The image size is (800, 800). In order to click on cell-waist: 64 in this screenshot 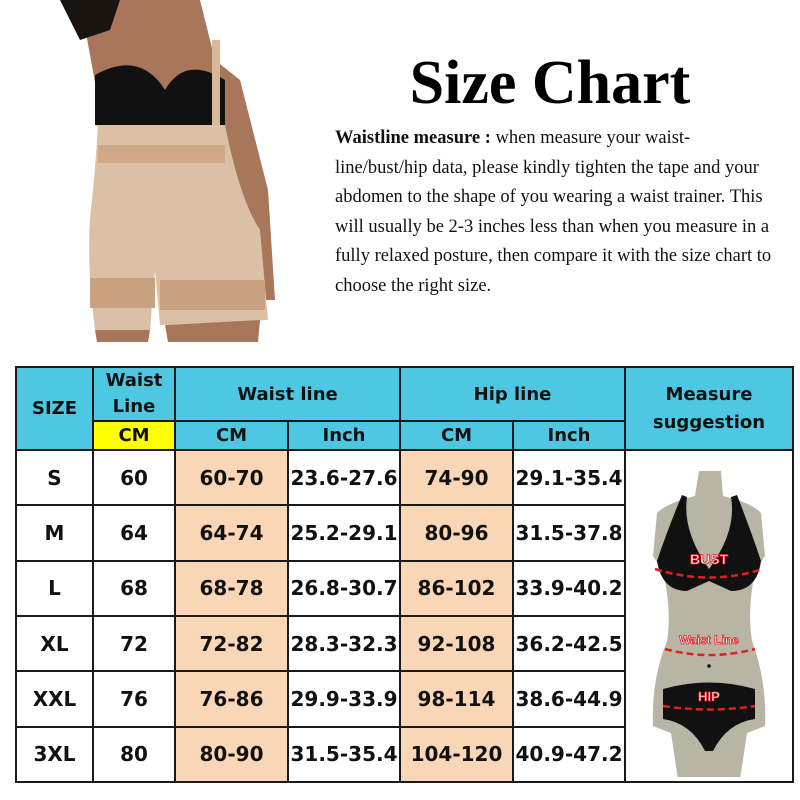, I will do `click(134, 533)`.